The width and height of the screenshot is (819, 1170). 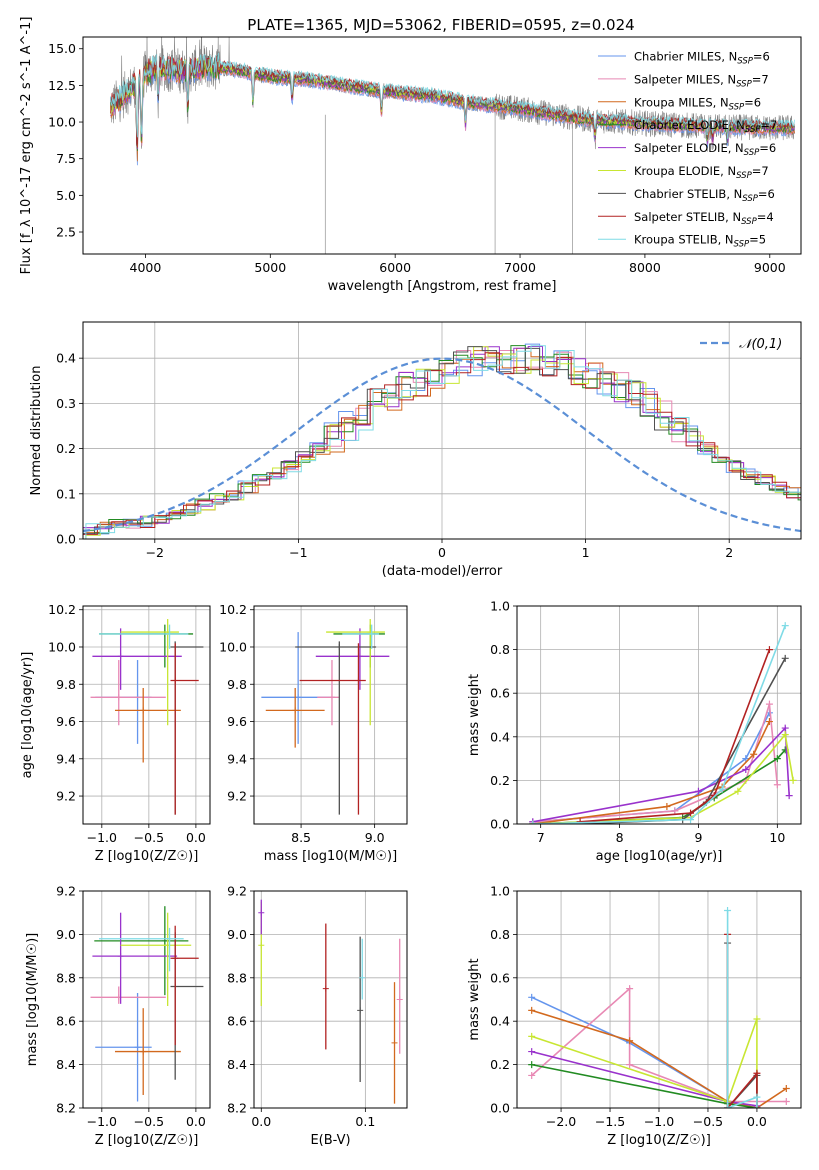 I want to click on x-tick-label: 9, so click(x=698, y=837).